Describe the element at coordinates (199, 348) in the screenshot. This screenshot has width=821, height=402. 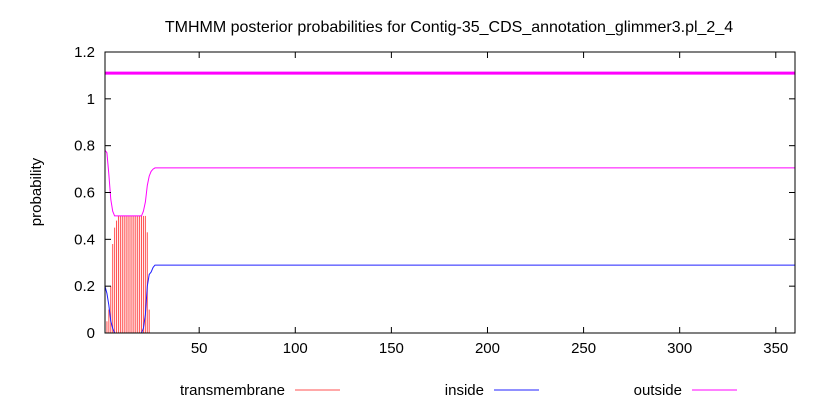
I see `x-tick-label: 50` at that location.